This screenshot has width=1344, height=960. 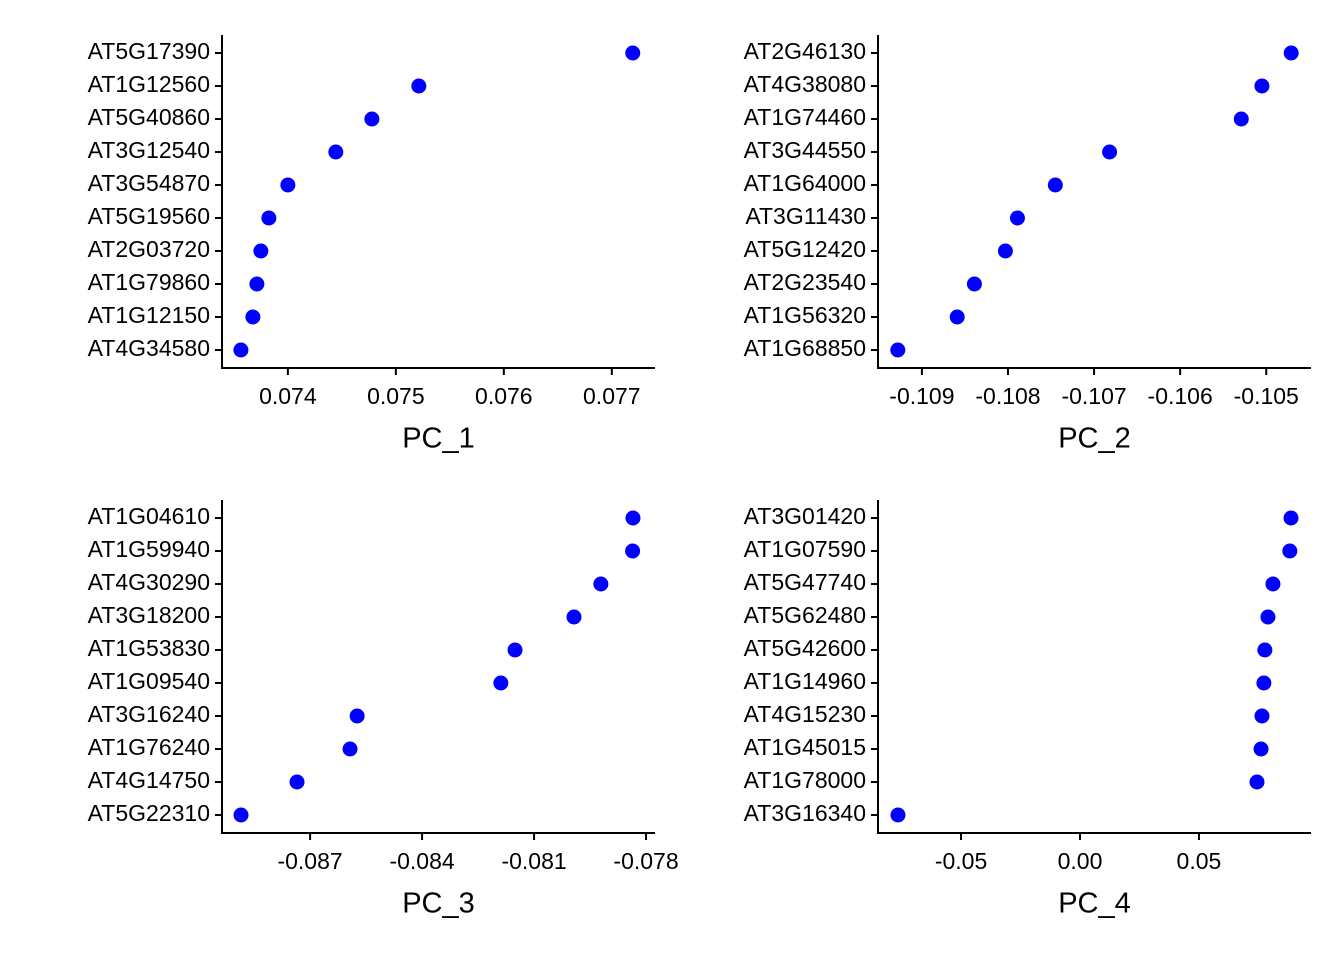 I want to click on category-label: AT1G64000, so click(x=805, y=183).